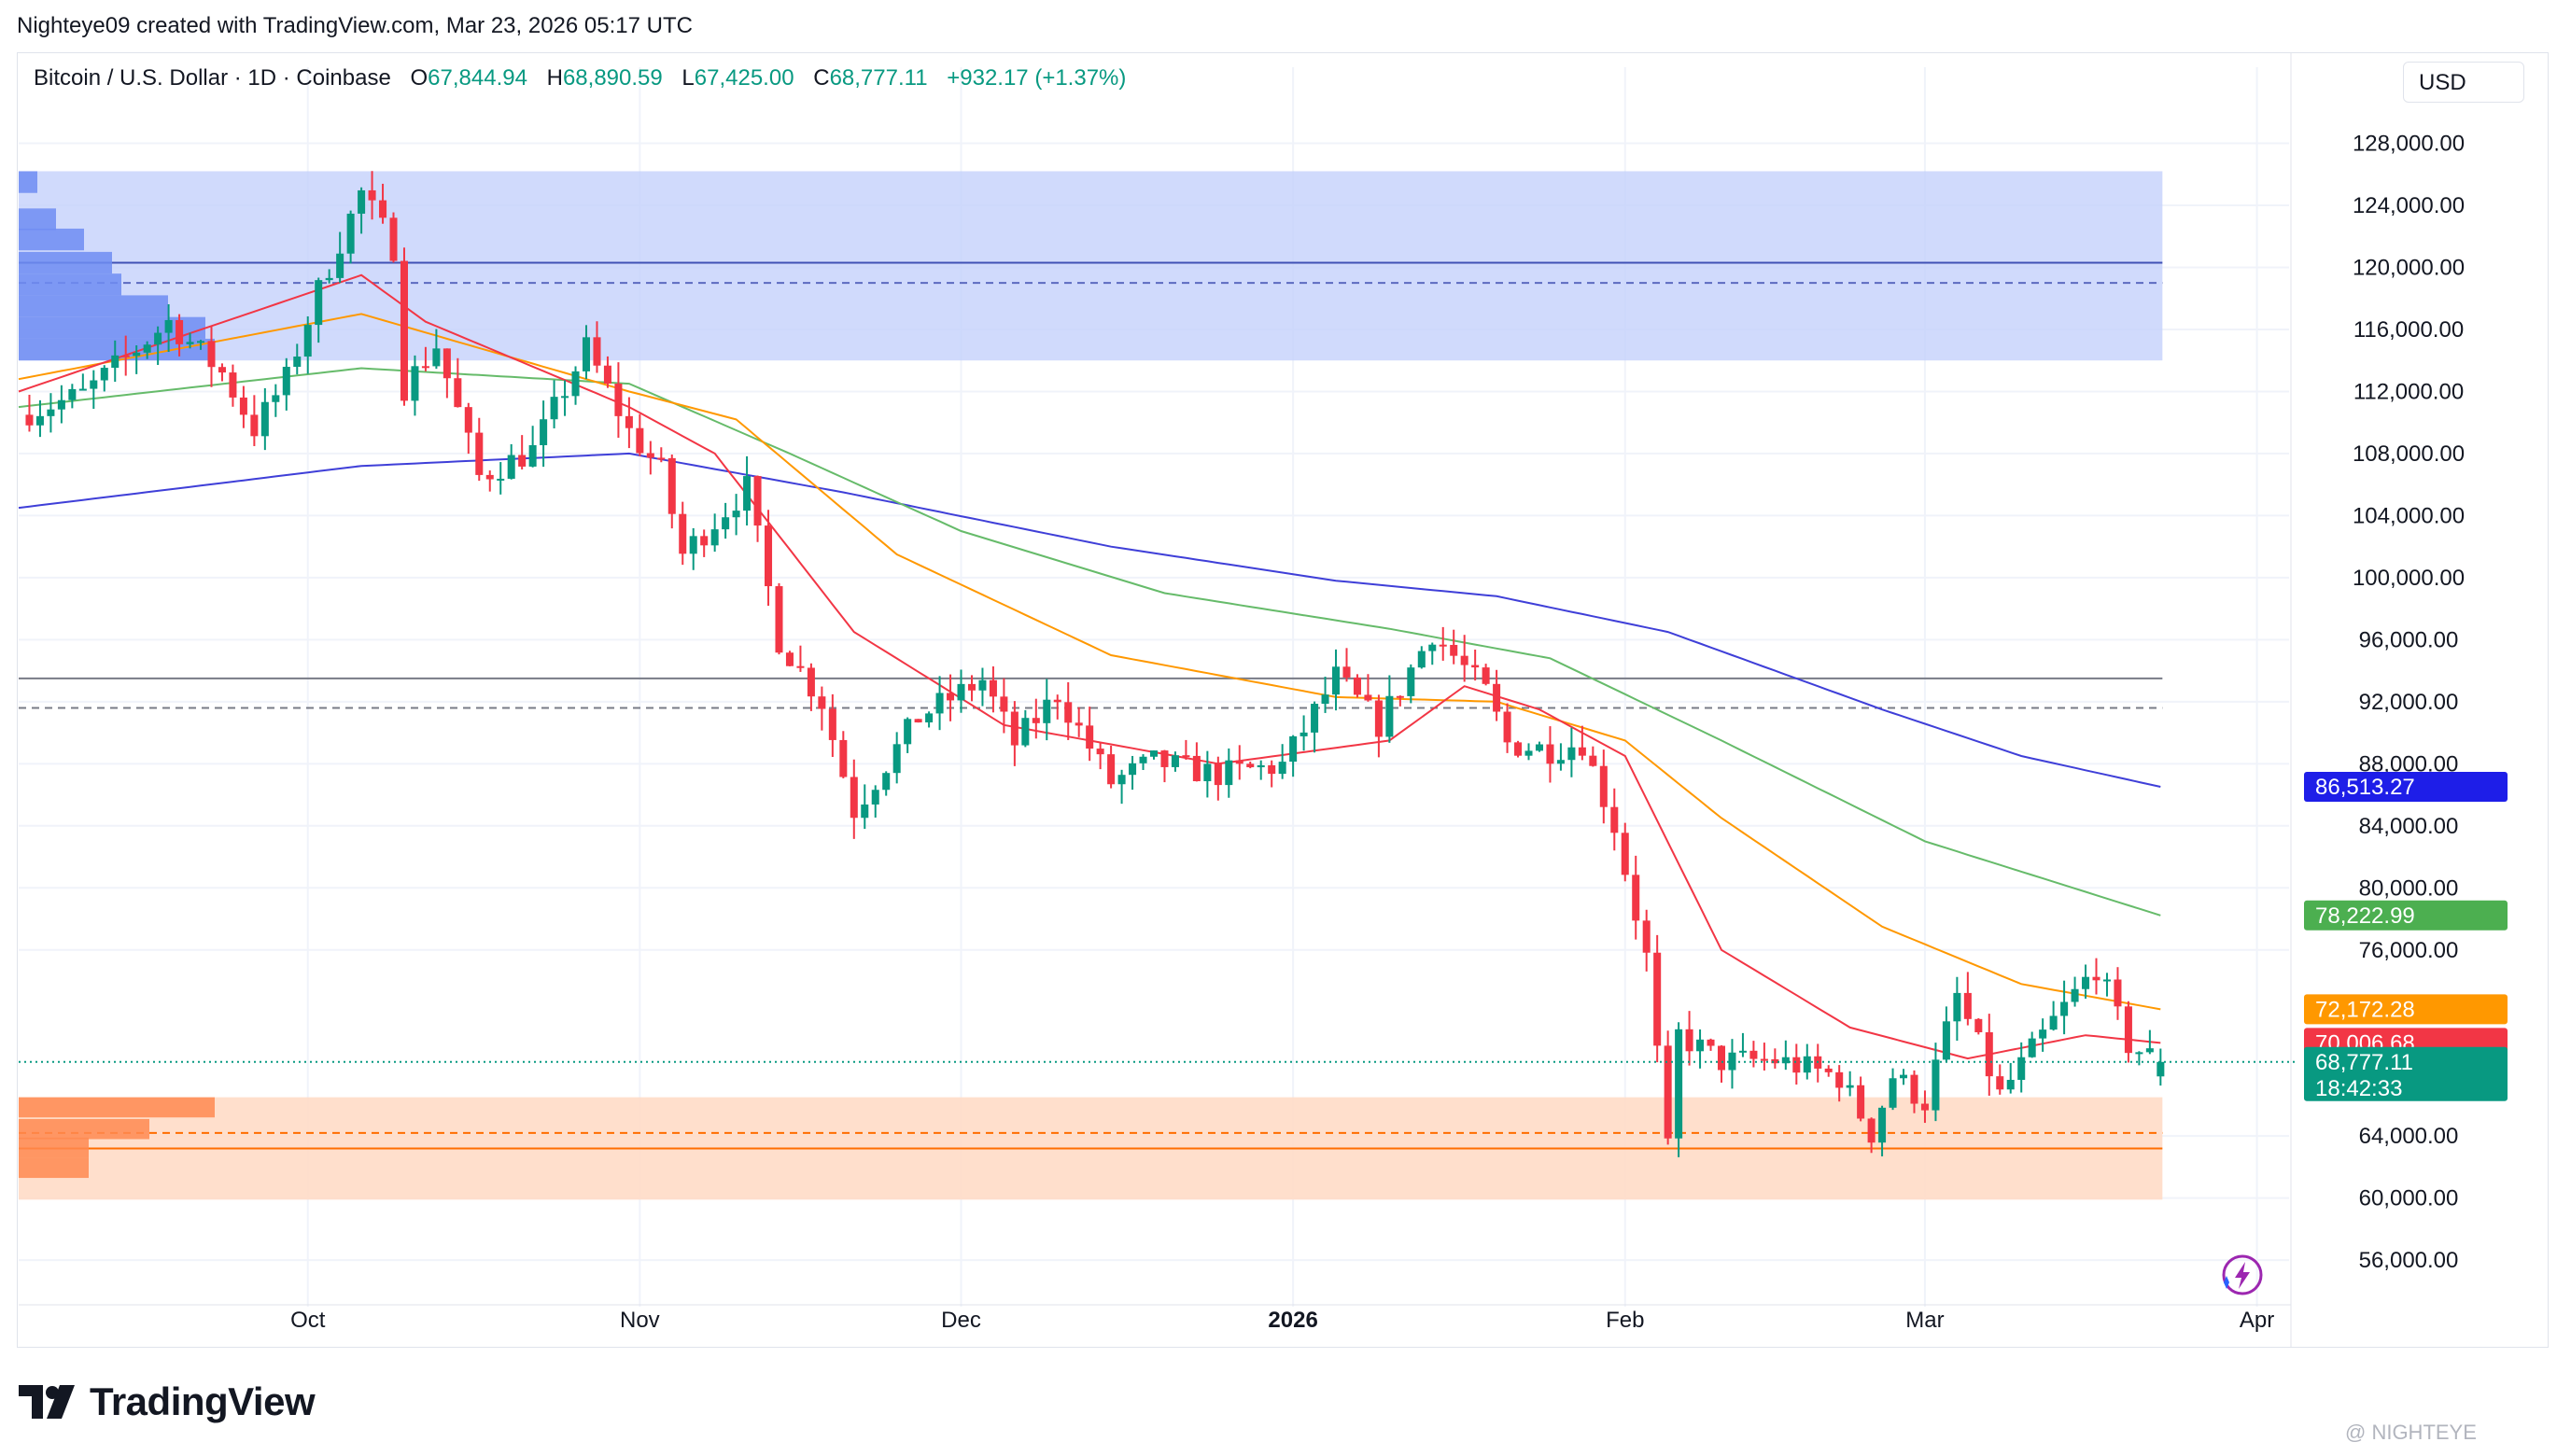  I want to click on currency-button: USD, so click(2463, 82).